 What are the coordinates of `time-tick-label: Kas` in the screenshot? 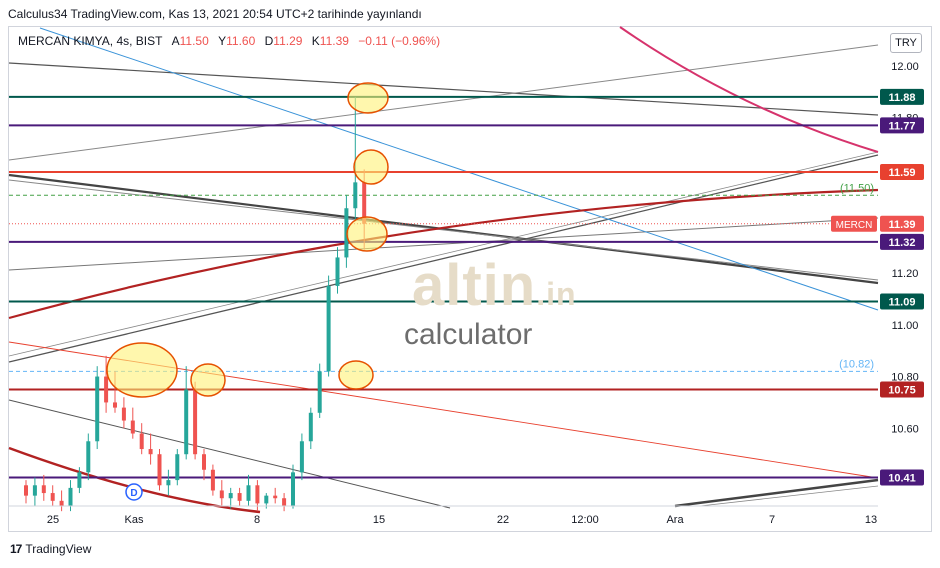 It's located at (134, 520).